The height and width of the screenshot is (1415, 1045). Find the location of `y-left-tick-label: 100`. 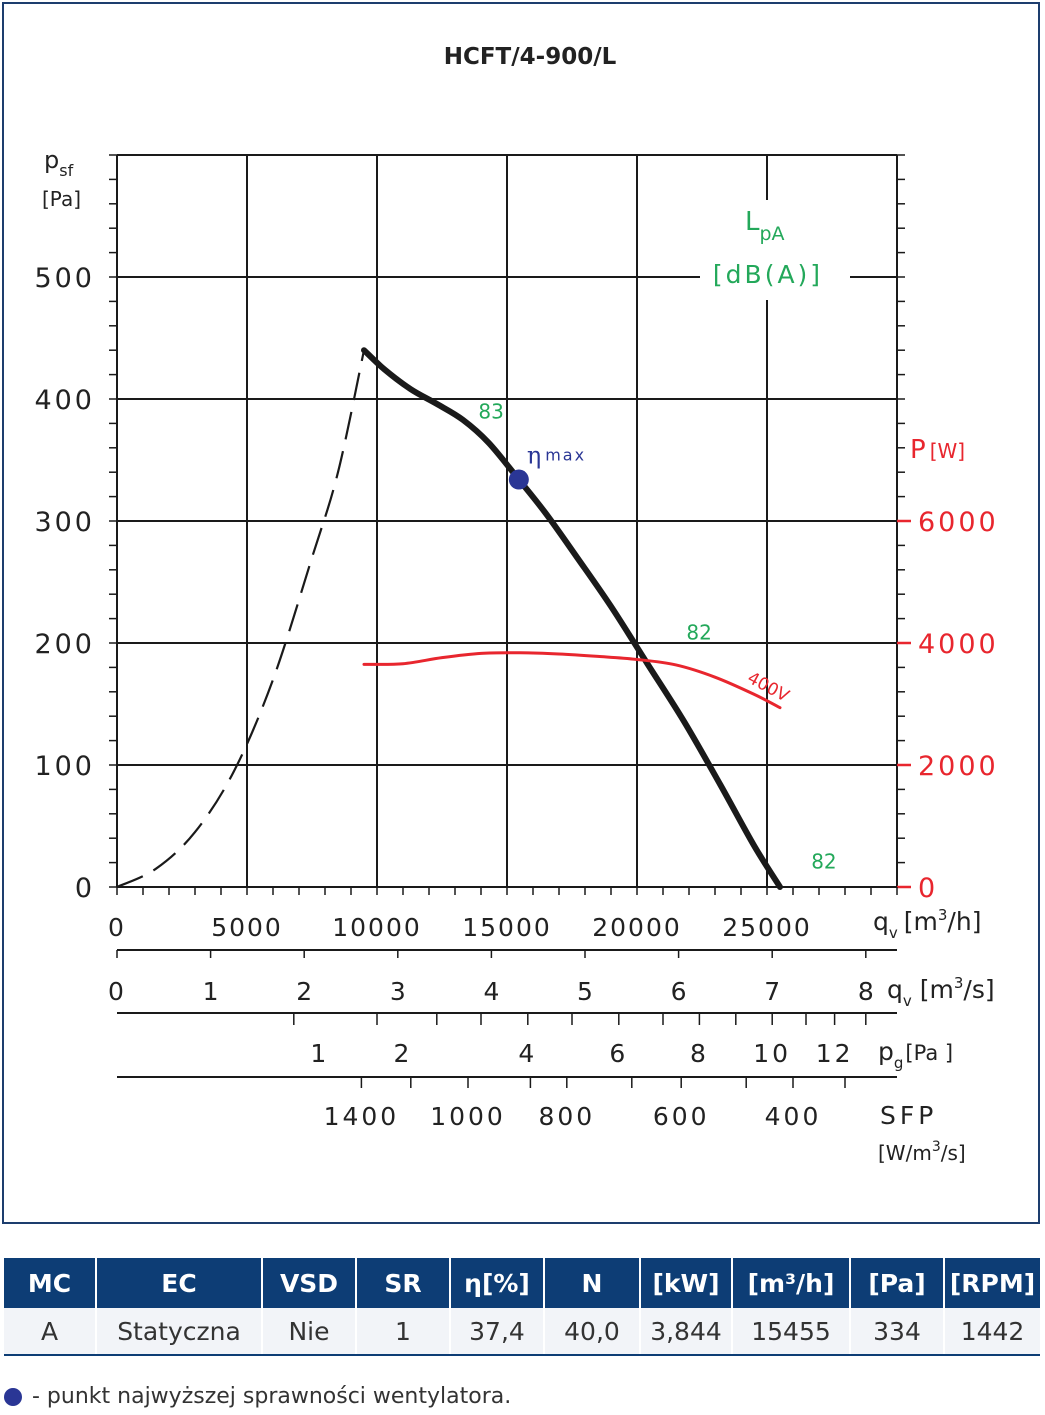

y-left-tick-label: 100 is located at coordinates (64, 766).